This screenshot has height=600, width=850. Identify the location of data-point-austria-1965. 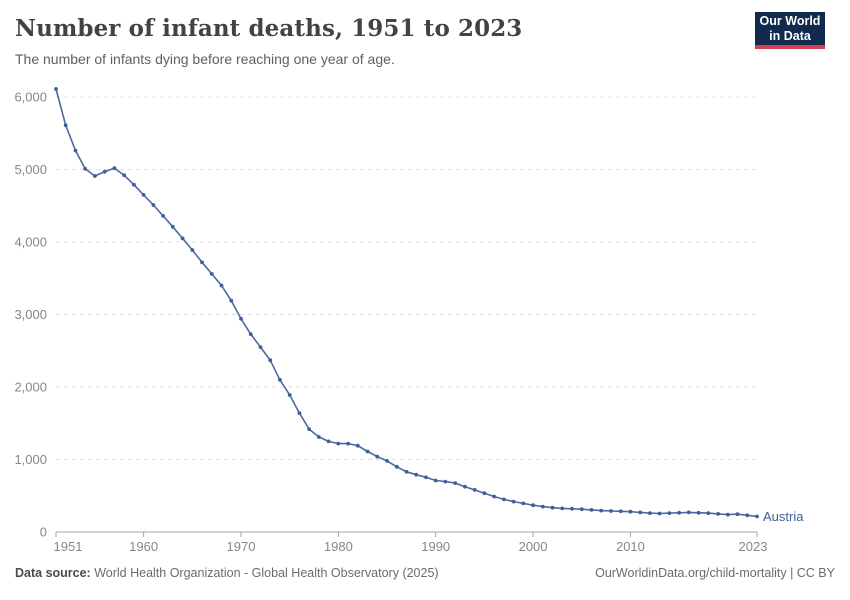
(192, 250).